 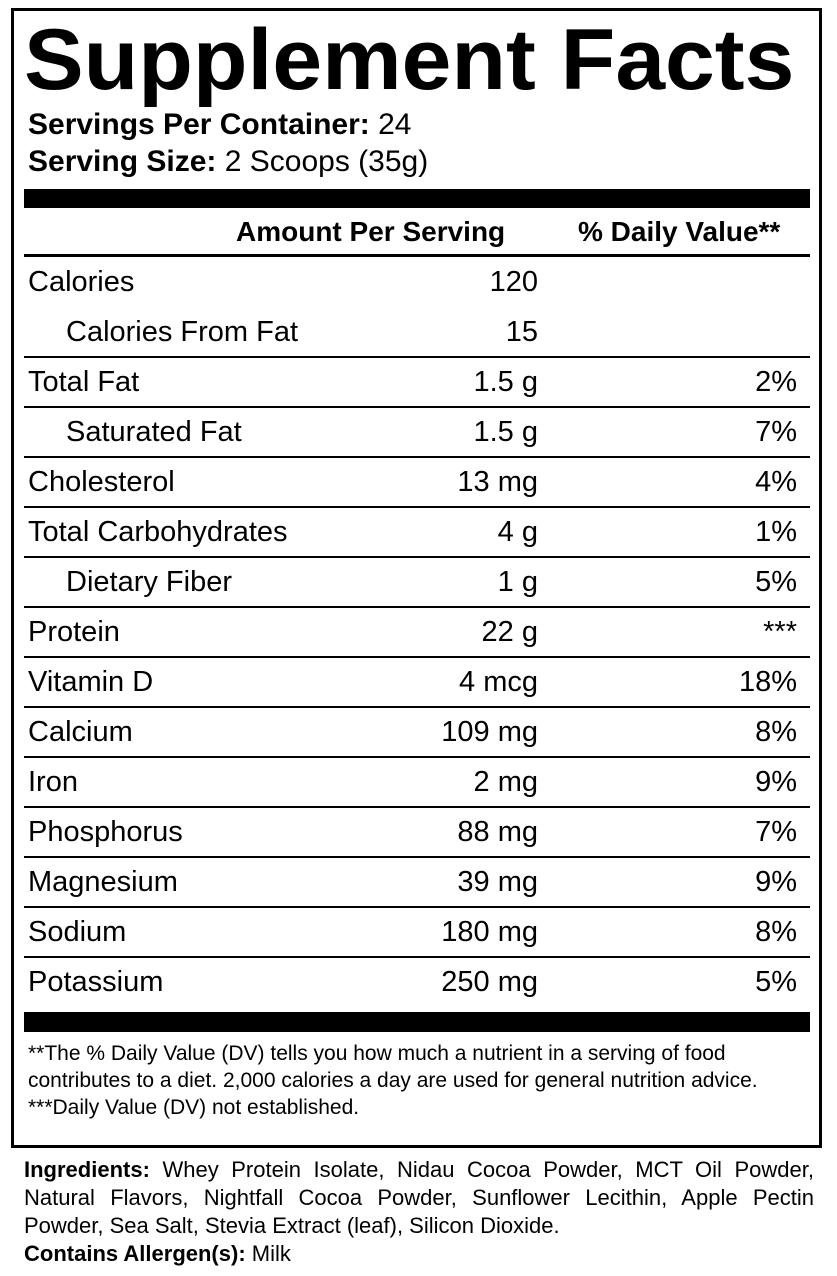 What do you see at coordinates (91, 682) in the screenshot?
I see `nutrient-name: Vitamin D` at bounding box center [91, 682].